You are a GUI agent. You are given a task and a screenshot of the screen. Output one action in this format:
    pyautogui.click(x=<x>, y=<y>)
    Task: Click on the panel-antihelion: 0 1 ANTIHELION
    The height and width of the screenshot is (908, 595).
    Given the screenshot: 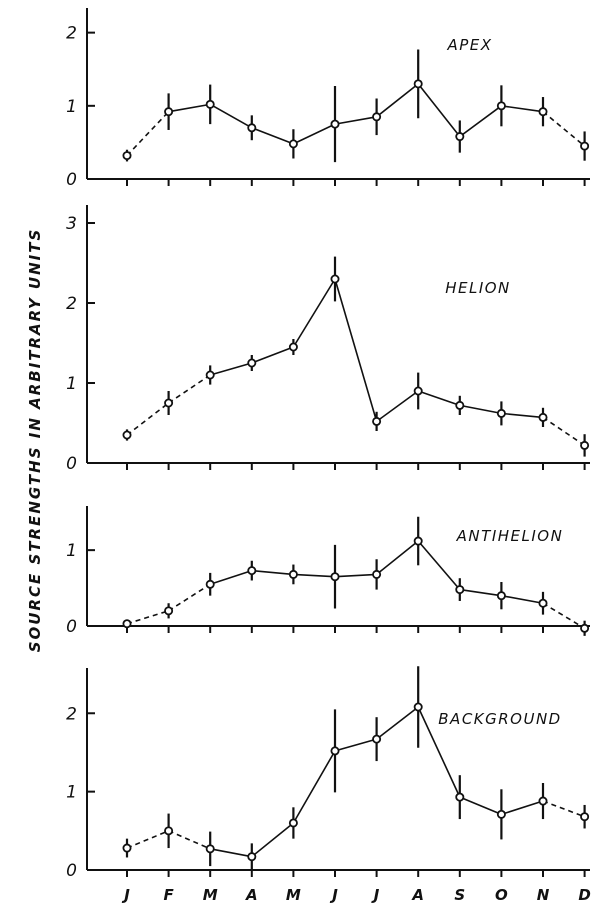 What is the action you would take?
    pyautogui.click(x=328, y=571)
    